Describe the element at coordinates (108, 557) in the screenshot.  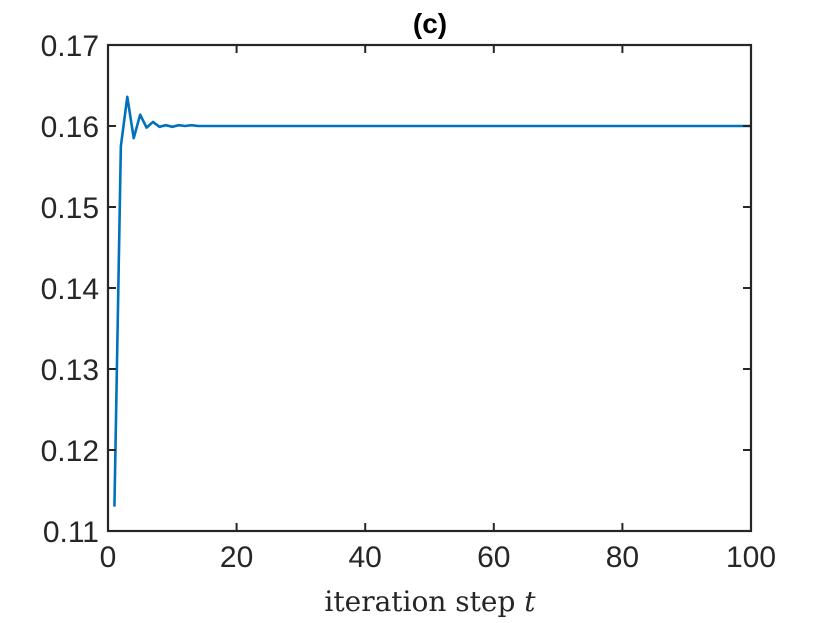
I see `x-tick-label: 0` at that location.